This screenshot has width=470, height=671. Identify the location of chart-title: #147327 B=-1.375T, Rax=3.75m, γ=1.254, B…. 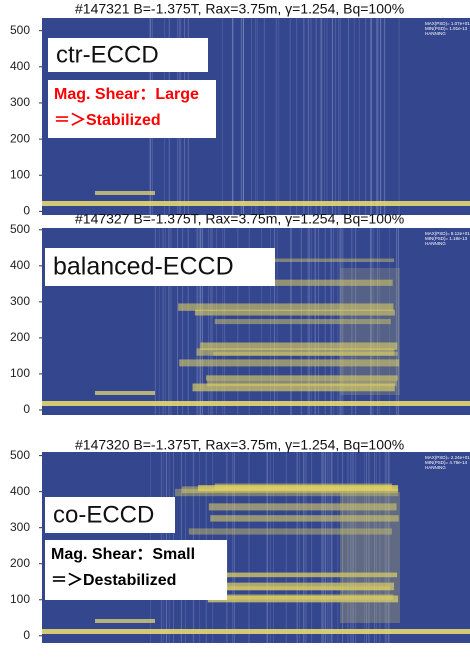
(239, 219).